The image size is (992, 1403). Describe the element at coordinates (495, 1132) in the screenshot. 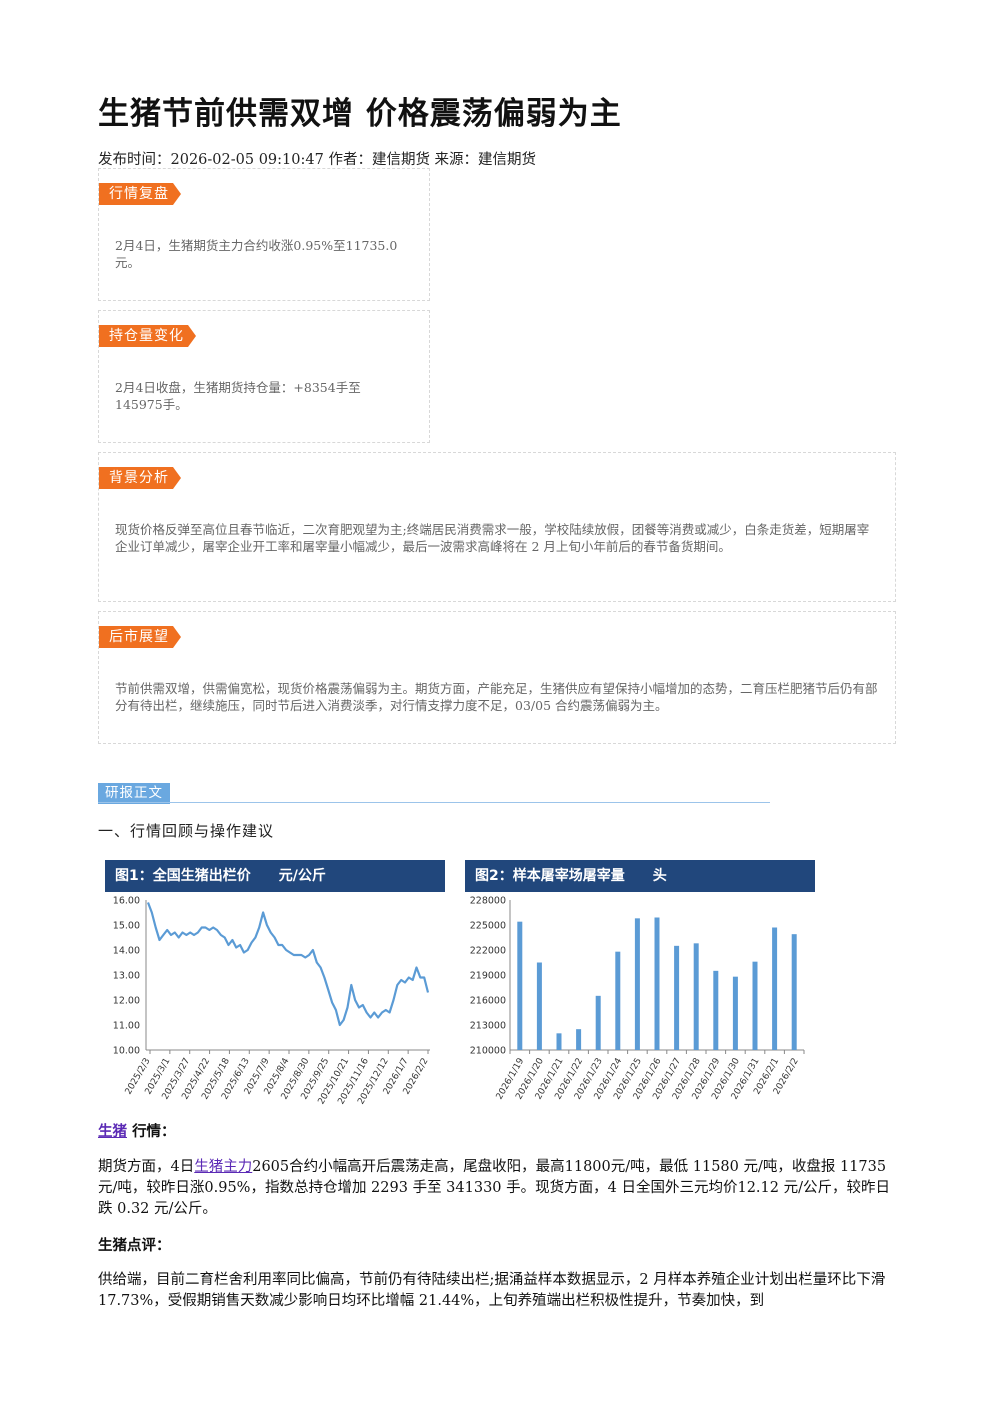

I see `market-heading: 生猪 行情：` at that location.